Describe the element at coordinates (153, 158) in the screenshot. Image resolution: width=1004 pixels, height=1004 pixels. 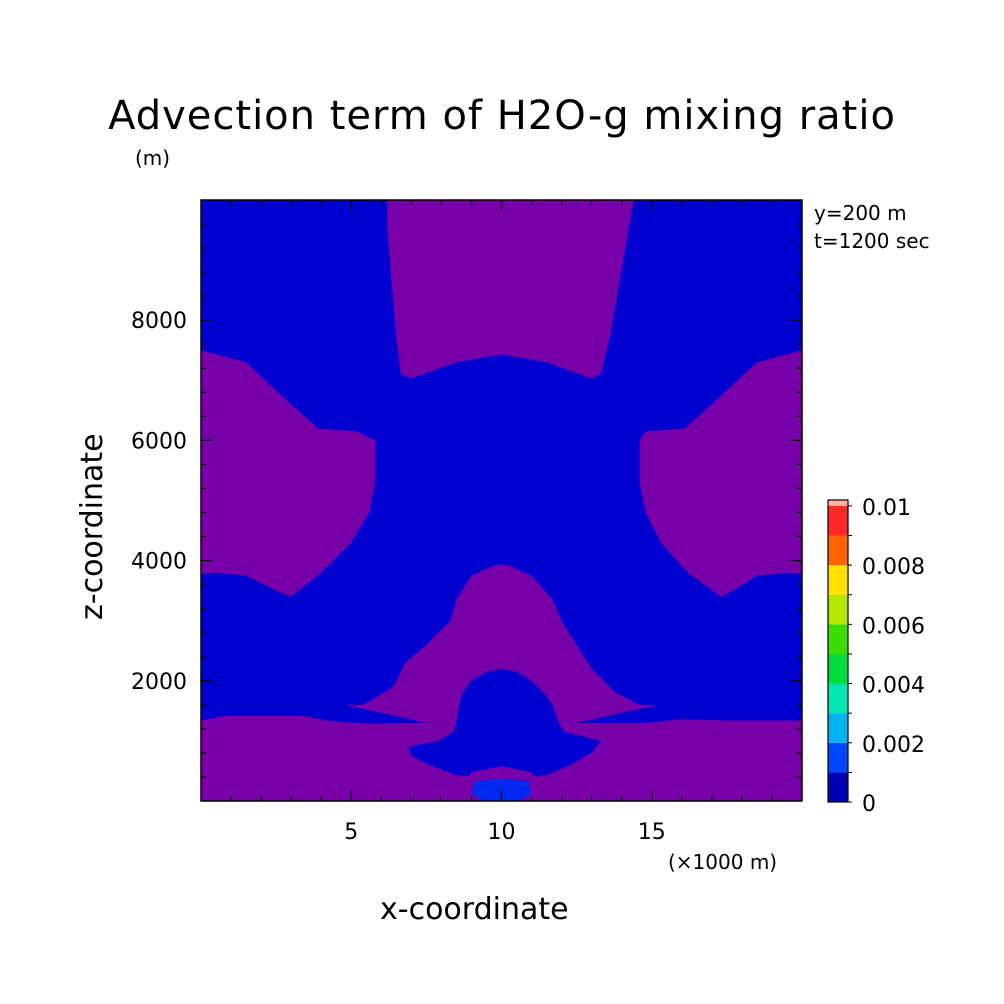
I see `y-axis-unit: (m)` at that location.